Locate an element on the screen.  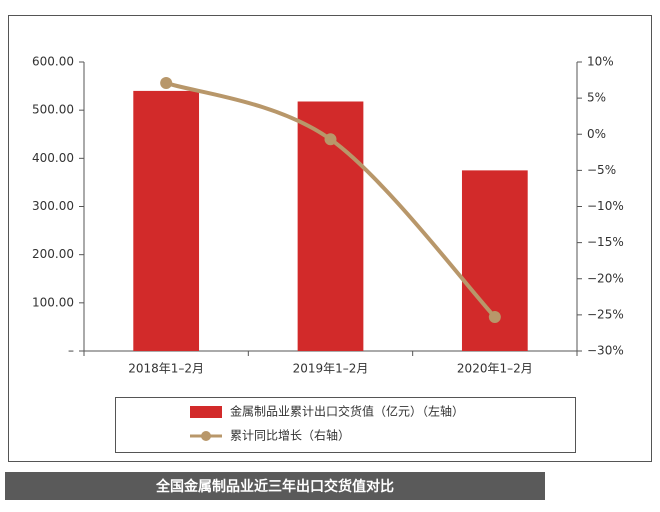
y-tick-label: 600.00 is located at coordinates (53, 62).